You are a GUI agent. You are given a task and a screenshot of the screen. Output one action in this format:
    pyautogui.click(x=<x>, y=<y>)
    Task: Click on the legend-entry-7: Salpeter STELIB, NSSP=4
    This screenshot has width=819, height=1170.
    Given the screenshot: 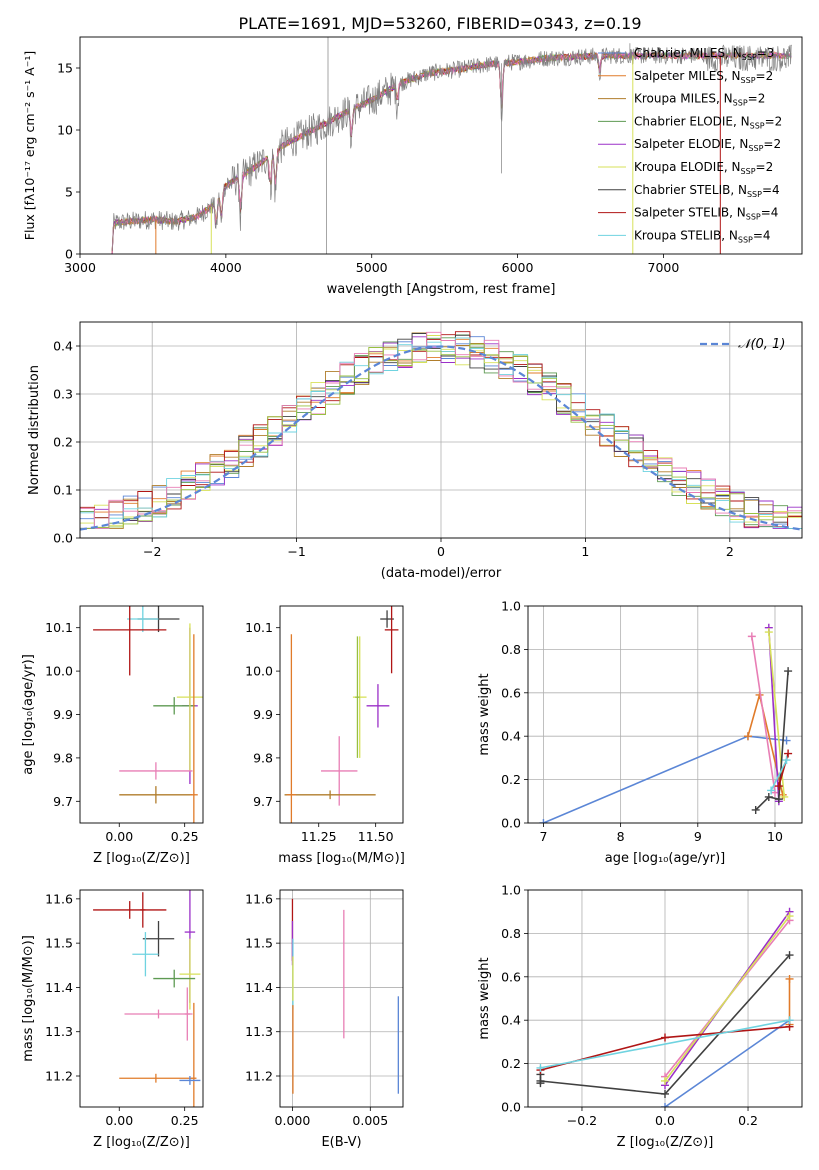 What is the action you would take?
    pyautogui.click(x=706, y=214)
    